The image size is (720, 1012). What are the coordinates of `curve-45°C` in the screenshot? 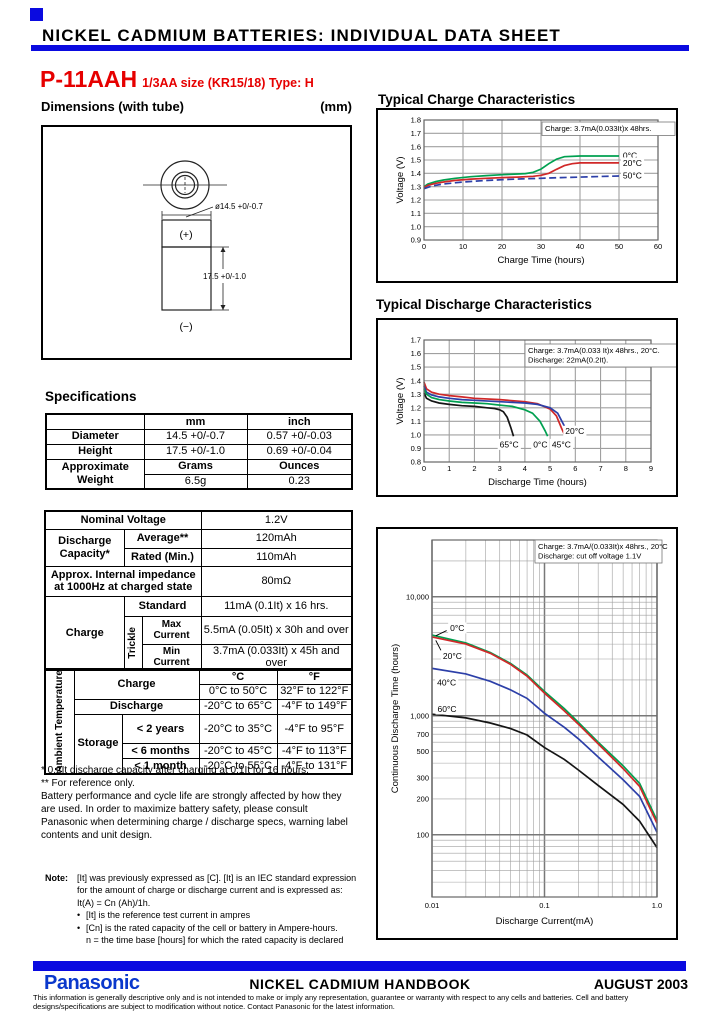 It's located at (494, 409).